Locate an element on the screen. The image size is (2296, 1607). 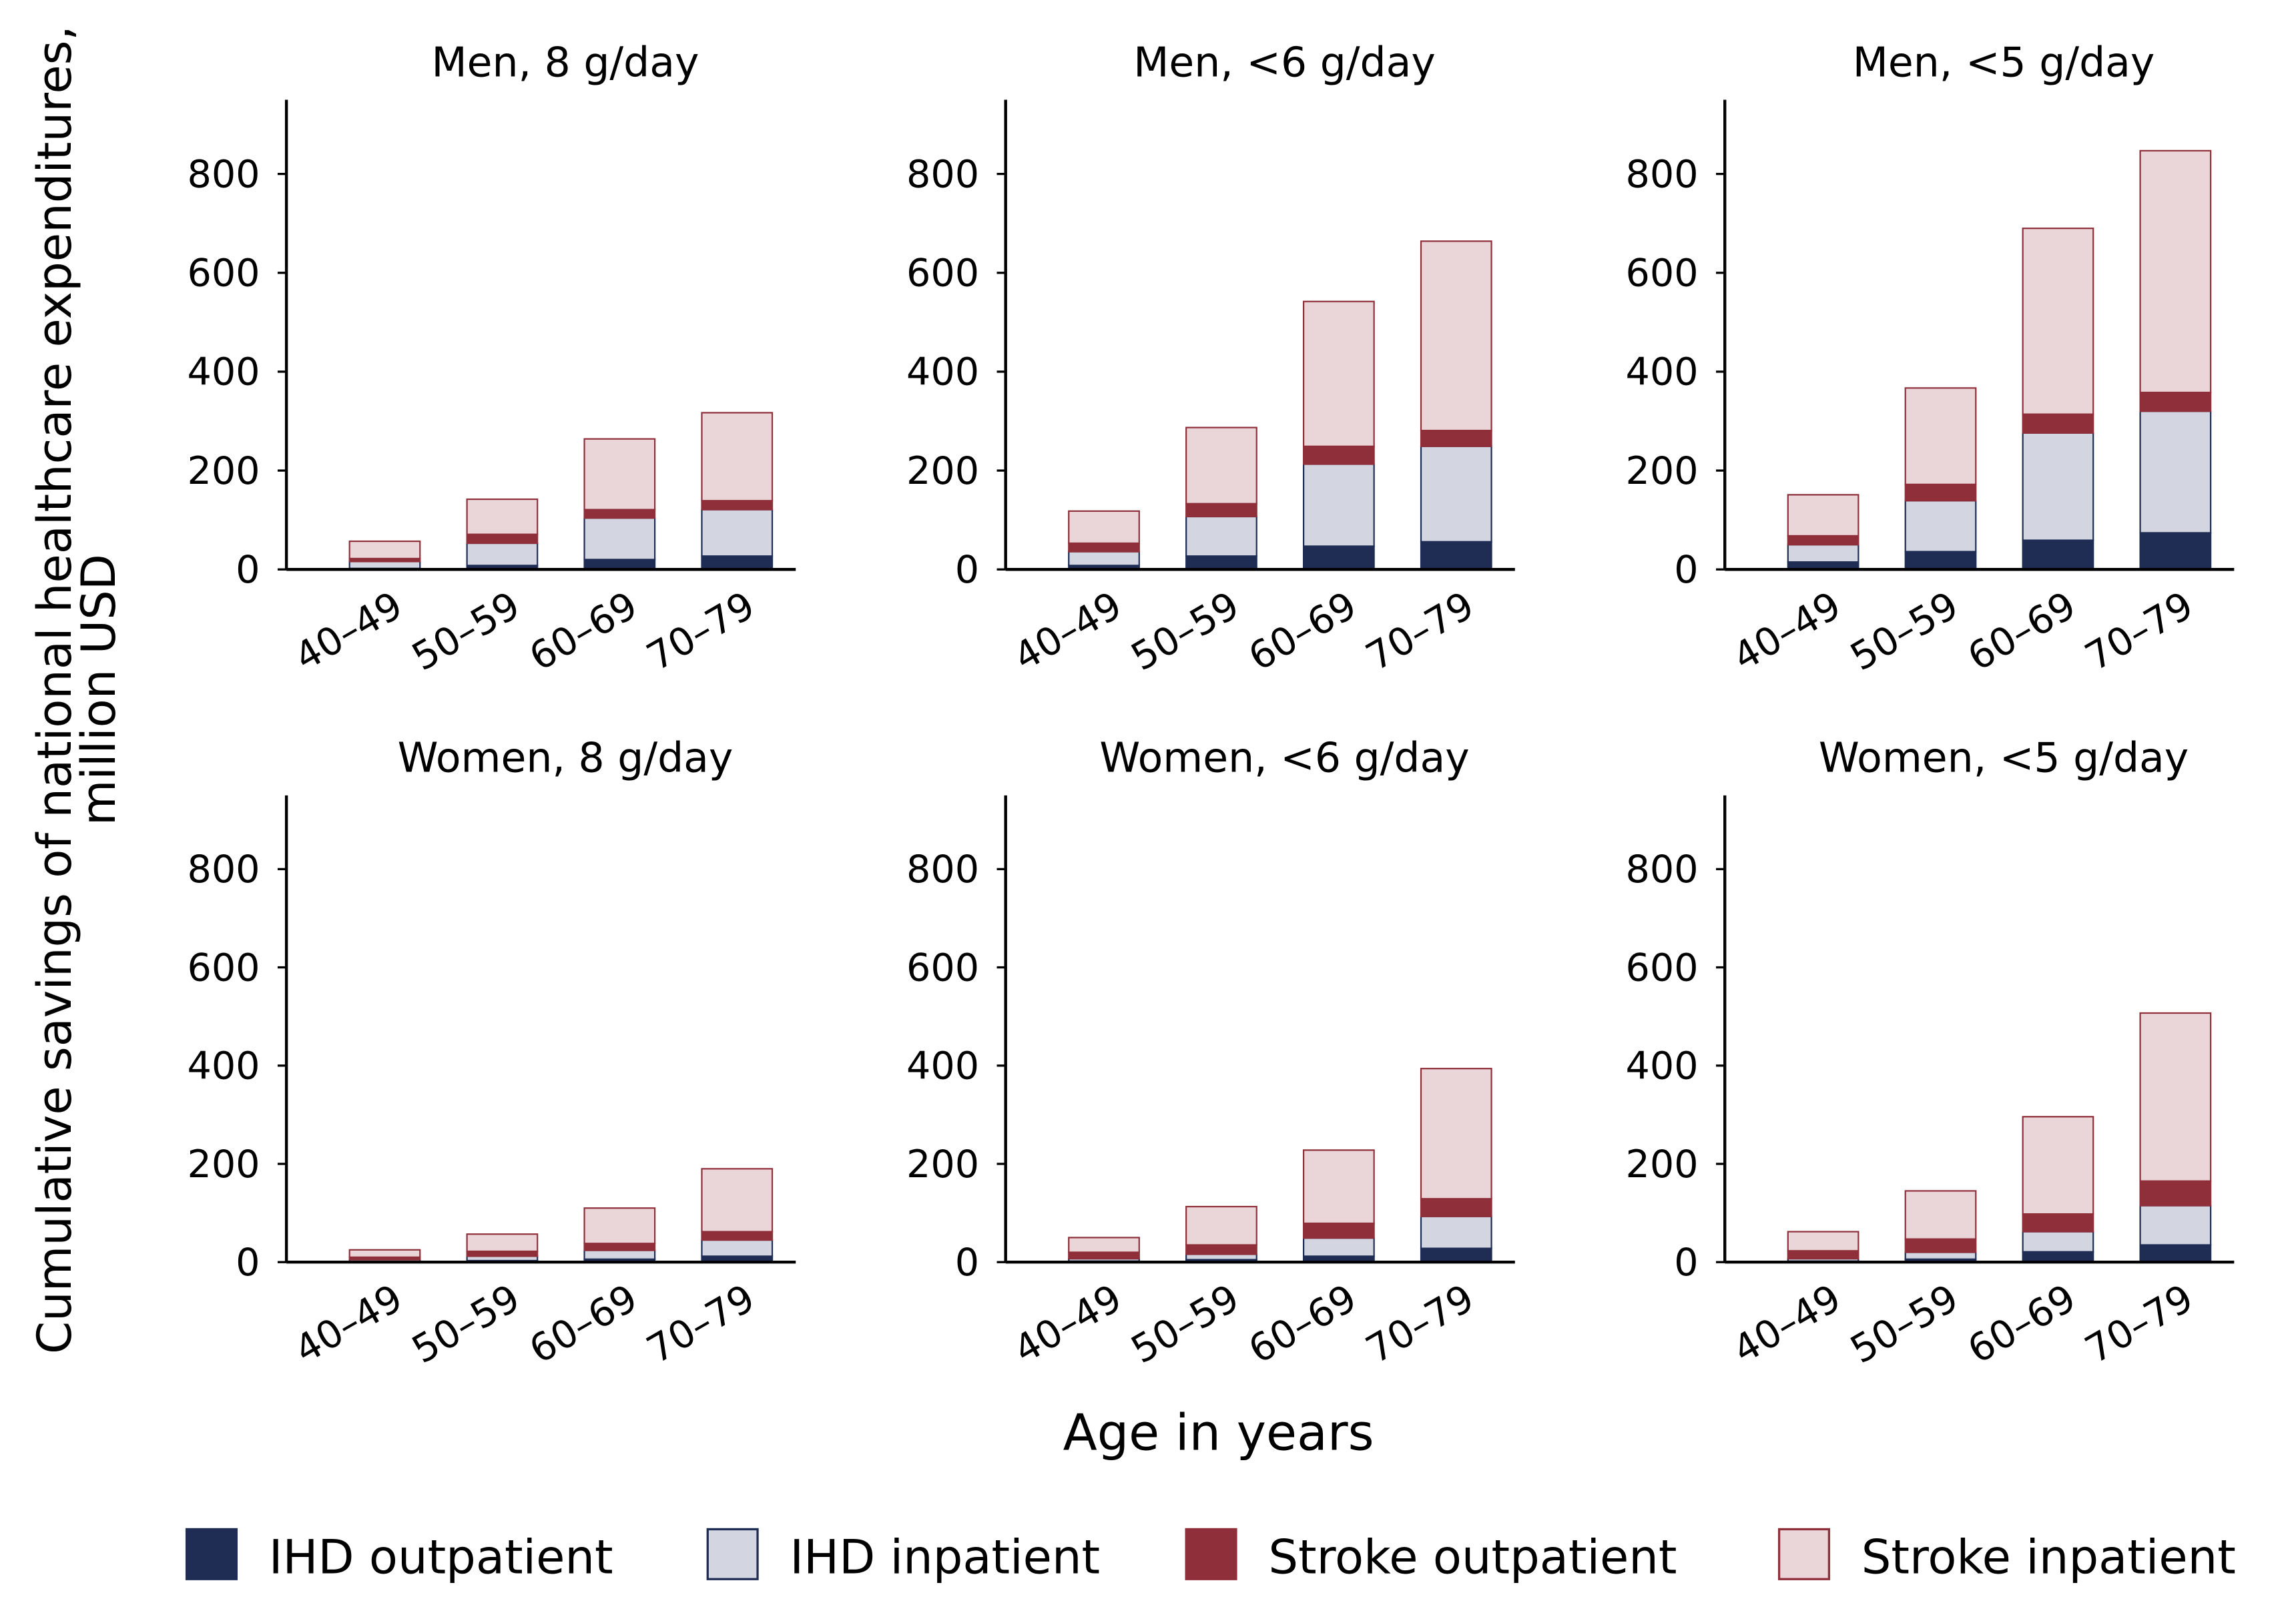
panel-title: Women, <6 g/day is located at coordinates (1284, 758).